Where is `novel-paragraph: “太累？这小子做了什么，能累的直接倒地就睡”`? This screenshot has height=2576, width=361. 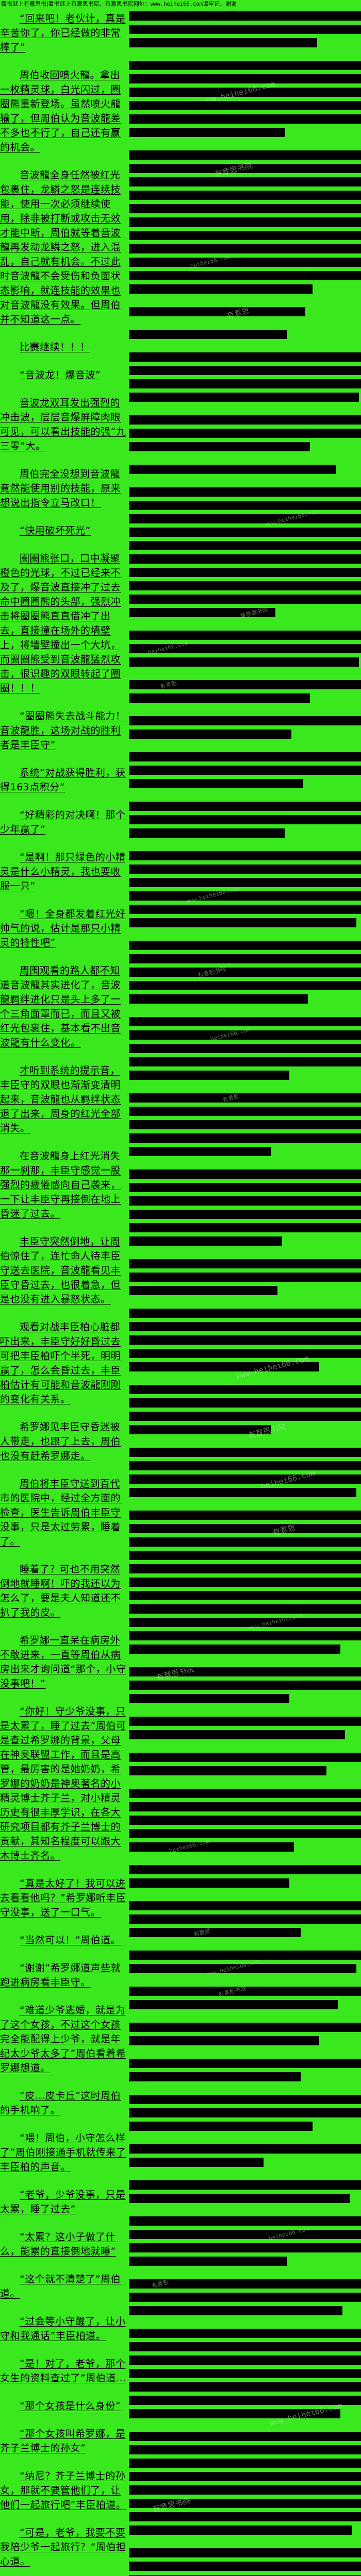
novel-paragraph: “太累？这小子做了什么，能累的直接倒地就睡” is located at coordinates (58, 2244).